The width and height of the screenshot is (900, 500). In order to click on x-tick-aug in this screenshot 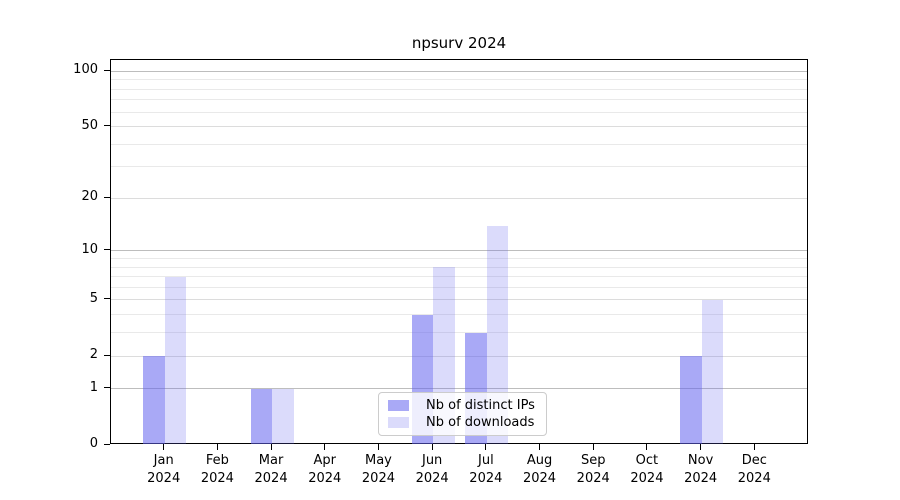, I will do `click(540, 447)`.